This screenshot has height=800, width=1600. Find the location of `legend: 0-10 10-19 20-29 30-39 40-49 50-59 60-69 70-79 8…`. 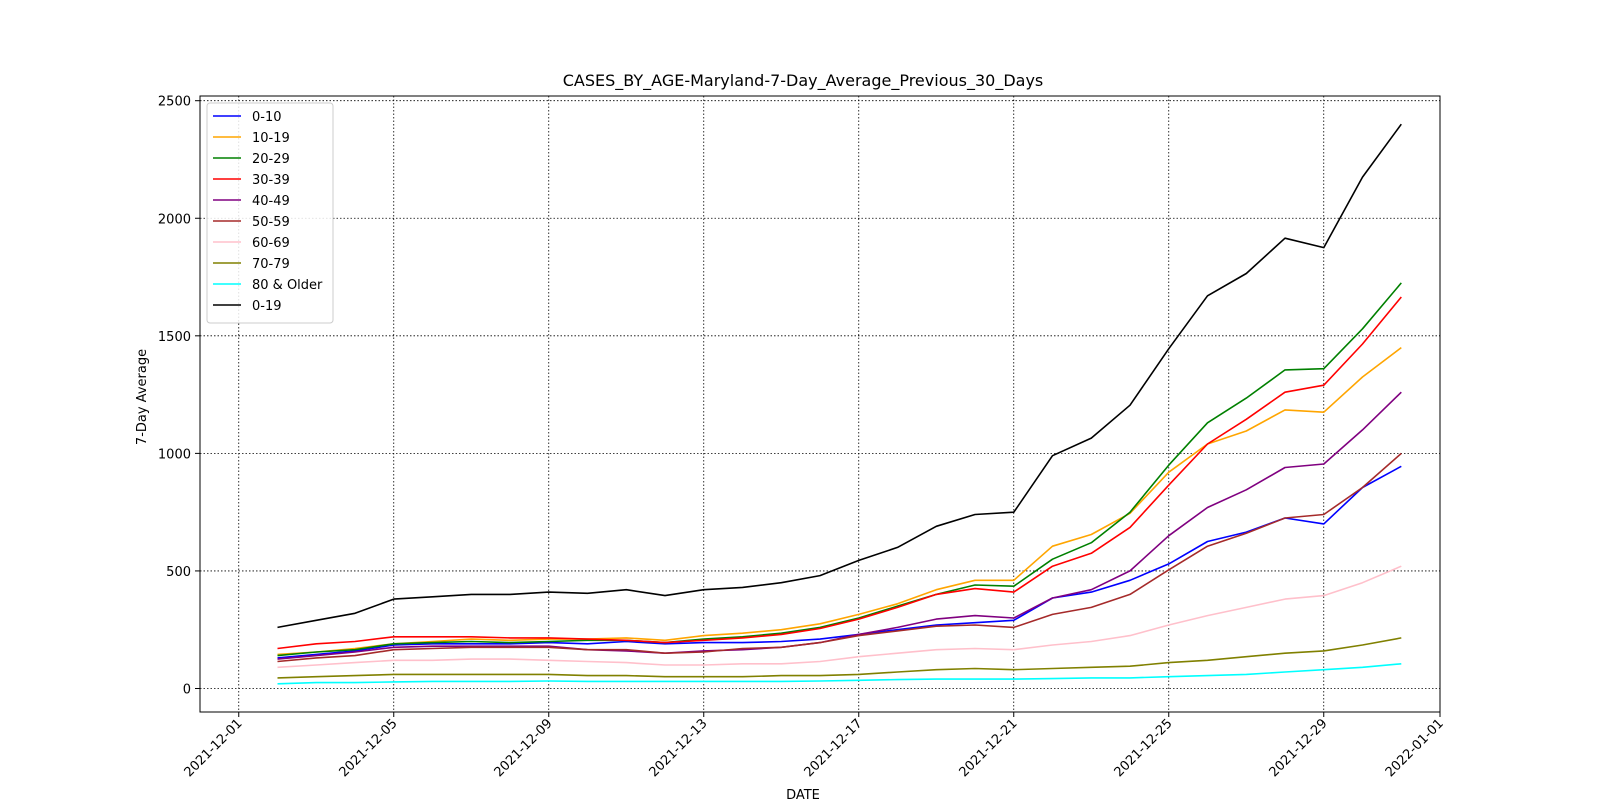

legend: 0-10 10-19 20-29 30-39 40-49 50-59 60-69 70-79 8… is located at coordinates (270, 213).